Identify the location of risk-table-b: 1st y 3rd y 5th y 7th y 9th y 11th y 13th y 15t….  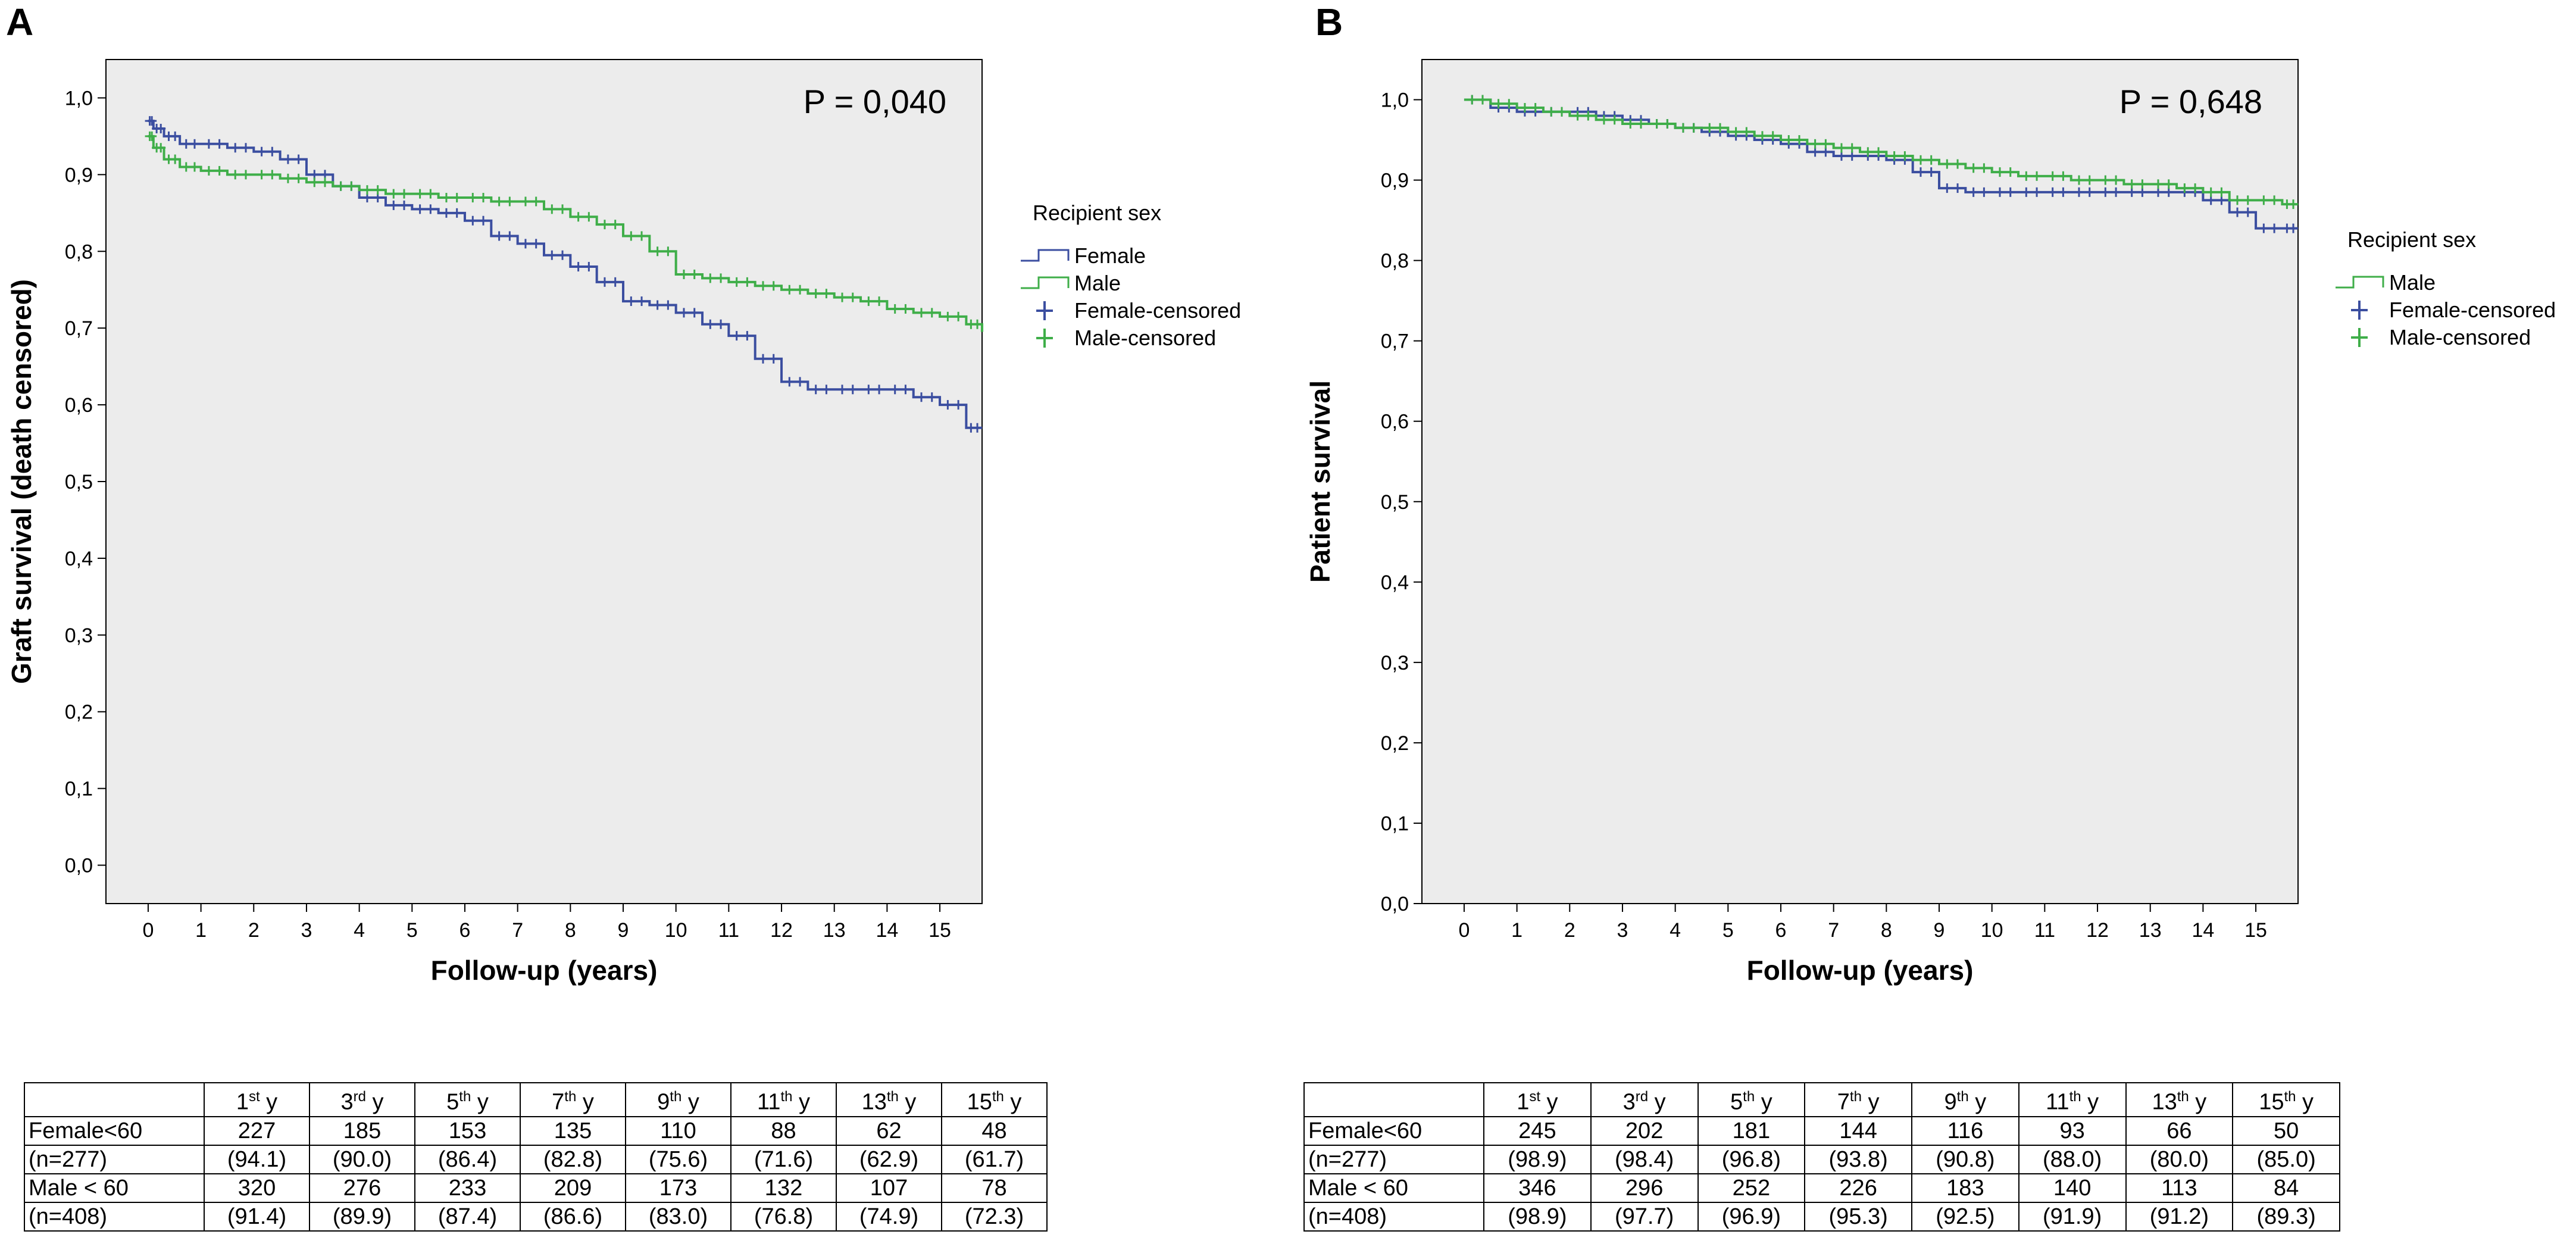
(1821, 1157).